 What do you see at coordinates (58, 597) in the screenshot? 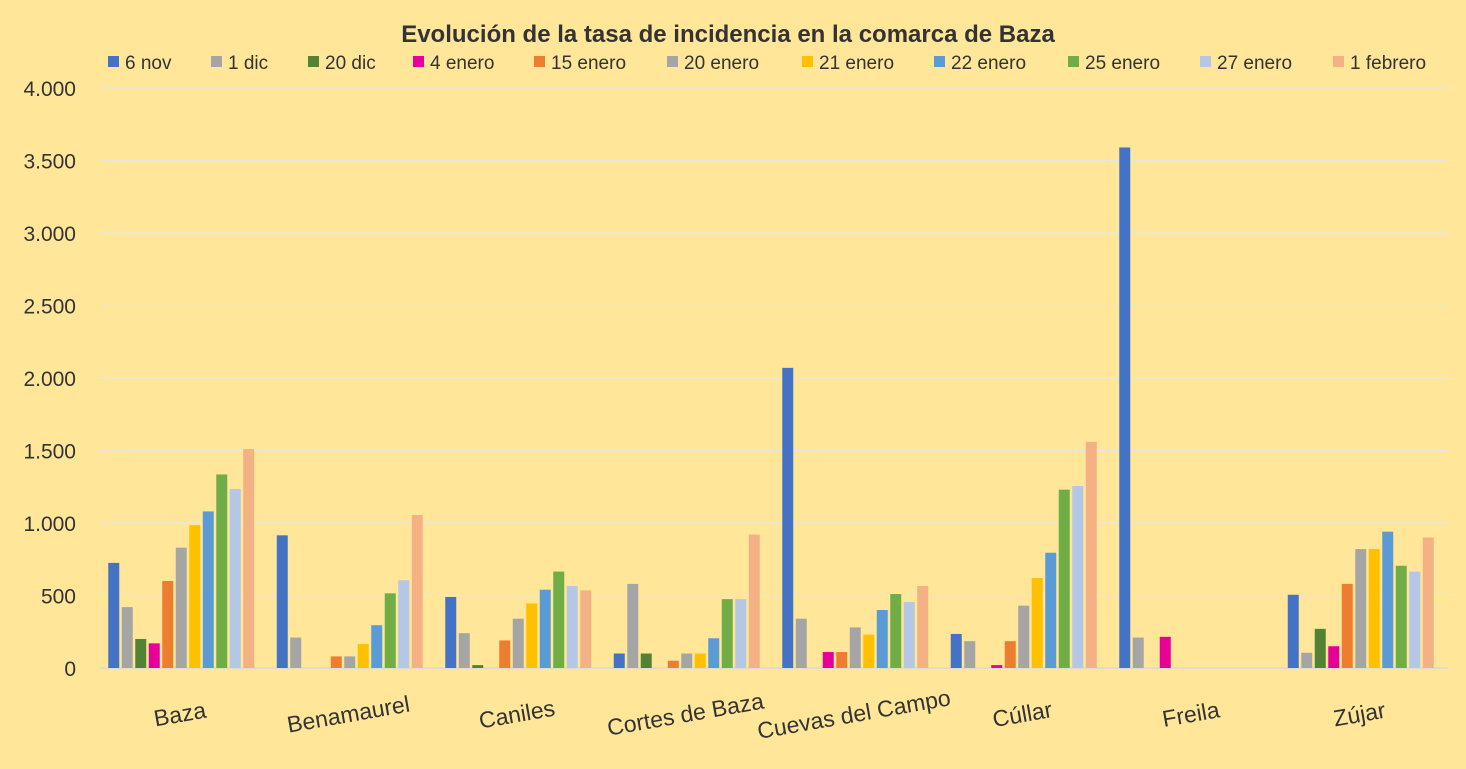
I see `y-tick-label: 500` at bounding box center [58, 597].